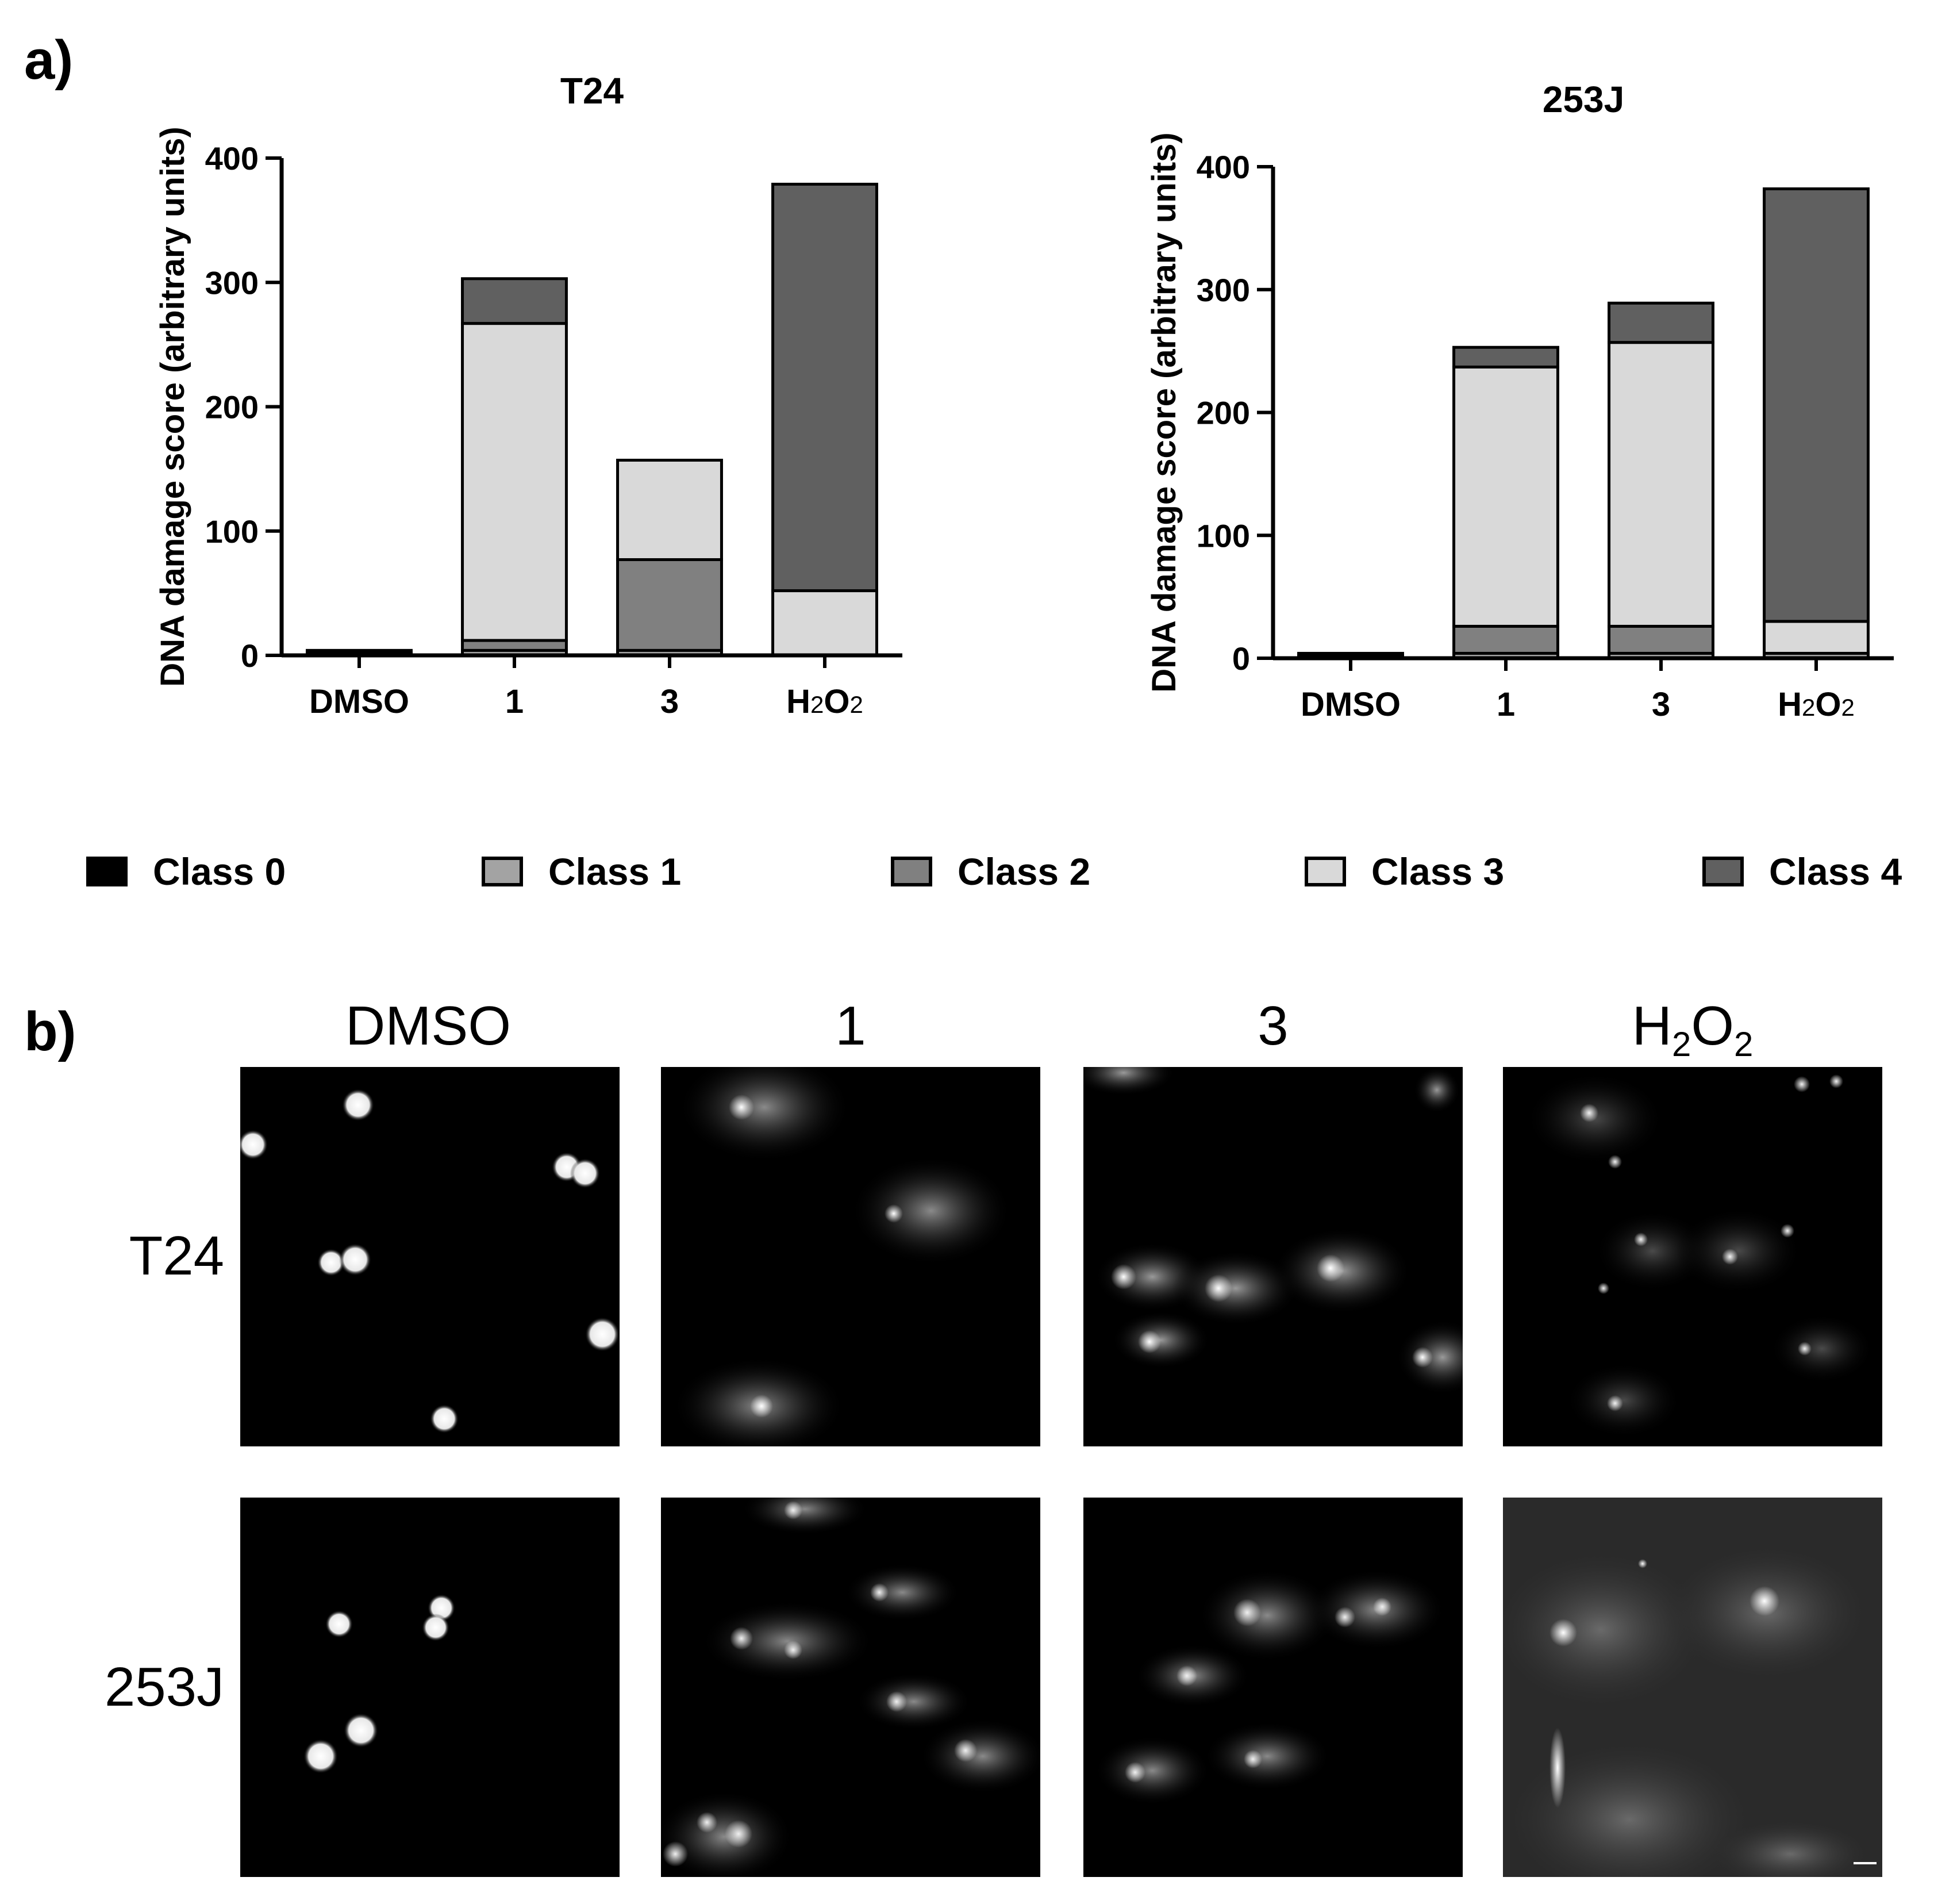 This screenshot has height=1904, width=1934. What do you see at coordinates (1692, 1256) in the screenshot?
I see `micrograph-t24-h2o2` at bounding box center [1692, 1256].